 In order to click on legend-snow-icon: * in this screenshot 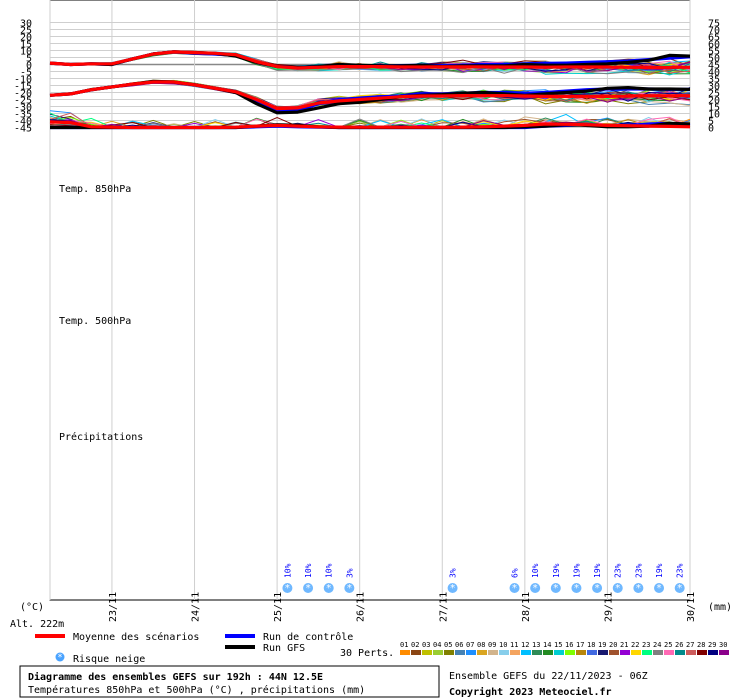, I will do `click(60, 657)`.